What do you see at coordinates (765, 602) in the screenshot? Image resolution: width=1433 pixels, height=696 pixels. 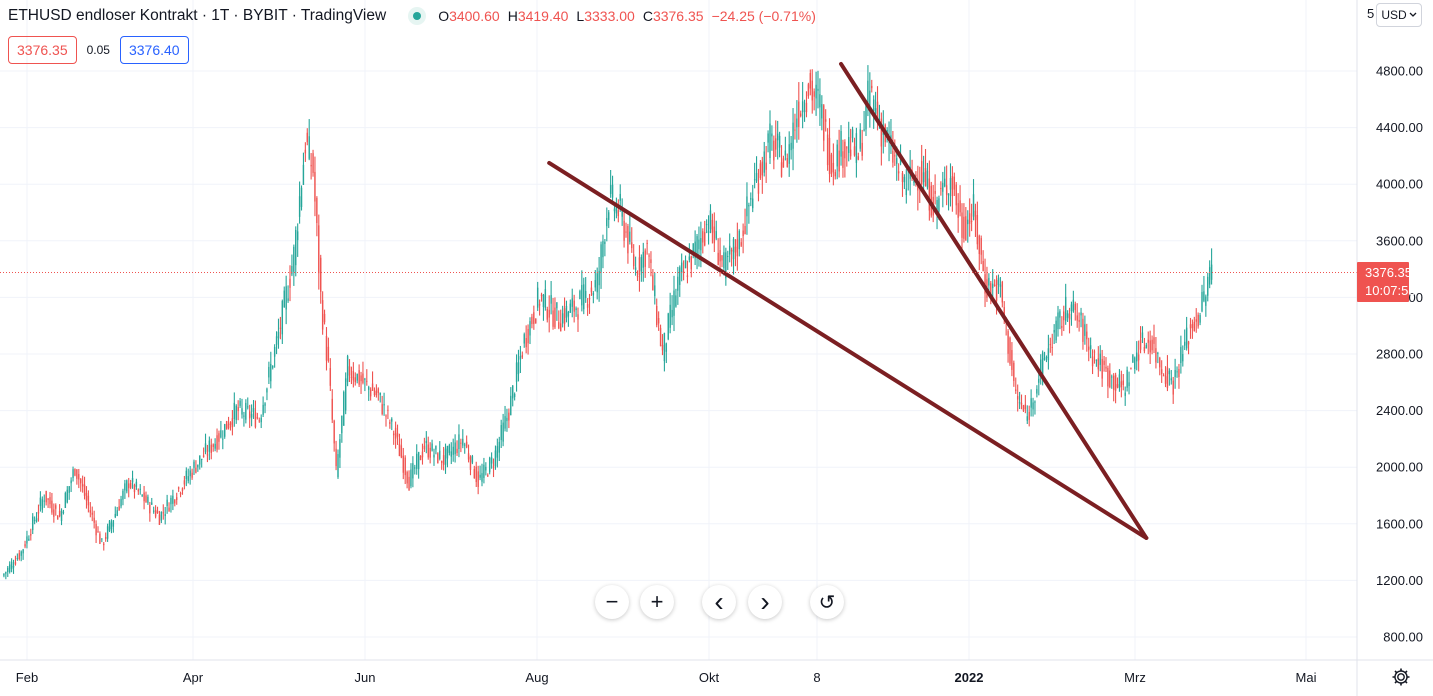 I see `scroll-right-button: ›` at bounding box center [765, 602].